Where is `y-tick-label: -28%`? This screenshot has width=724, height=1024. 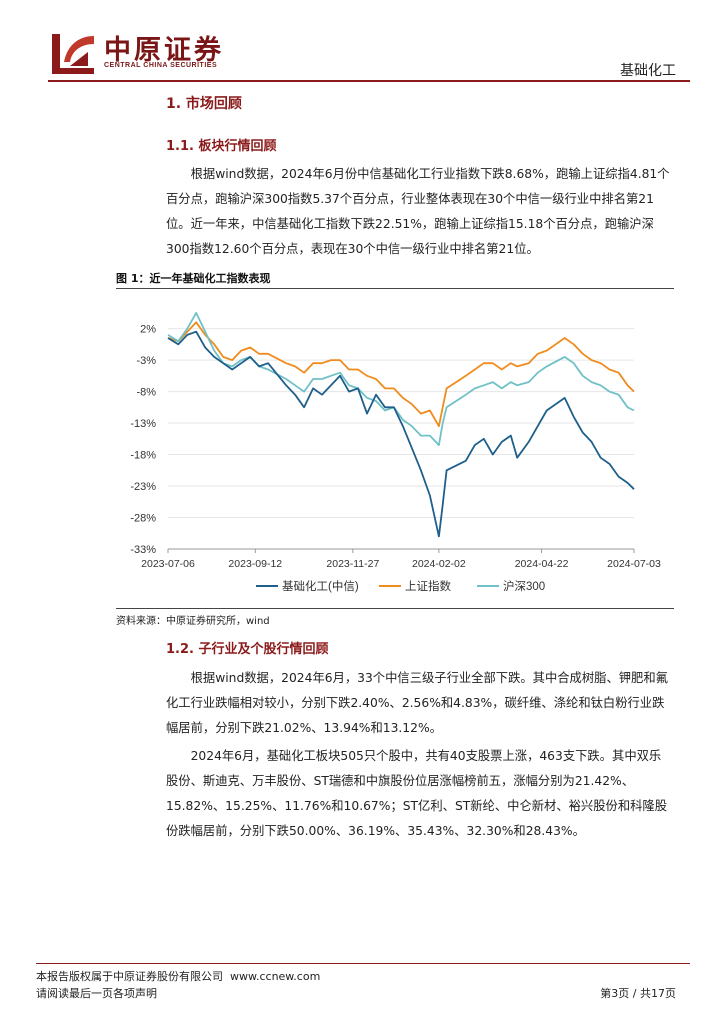
y-tick-label: -28% is located at coordinates (143, 519).